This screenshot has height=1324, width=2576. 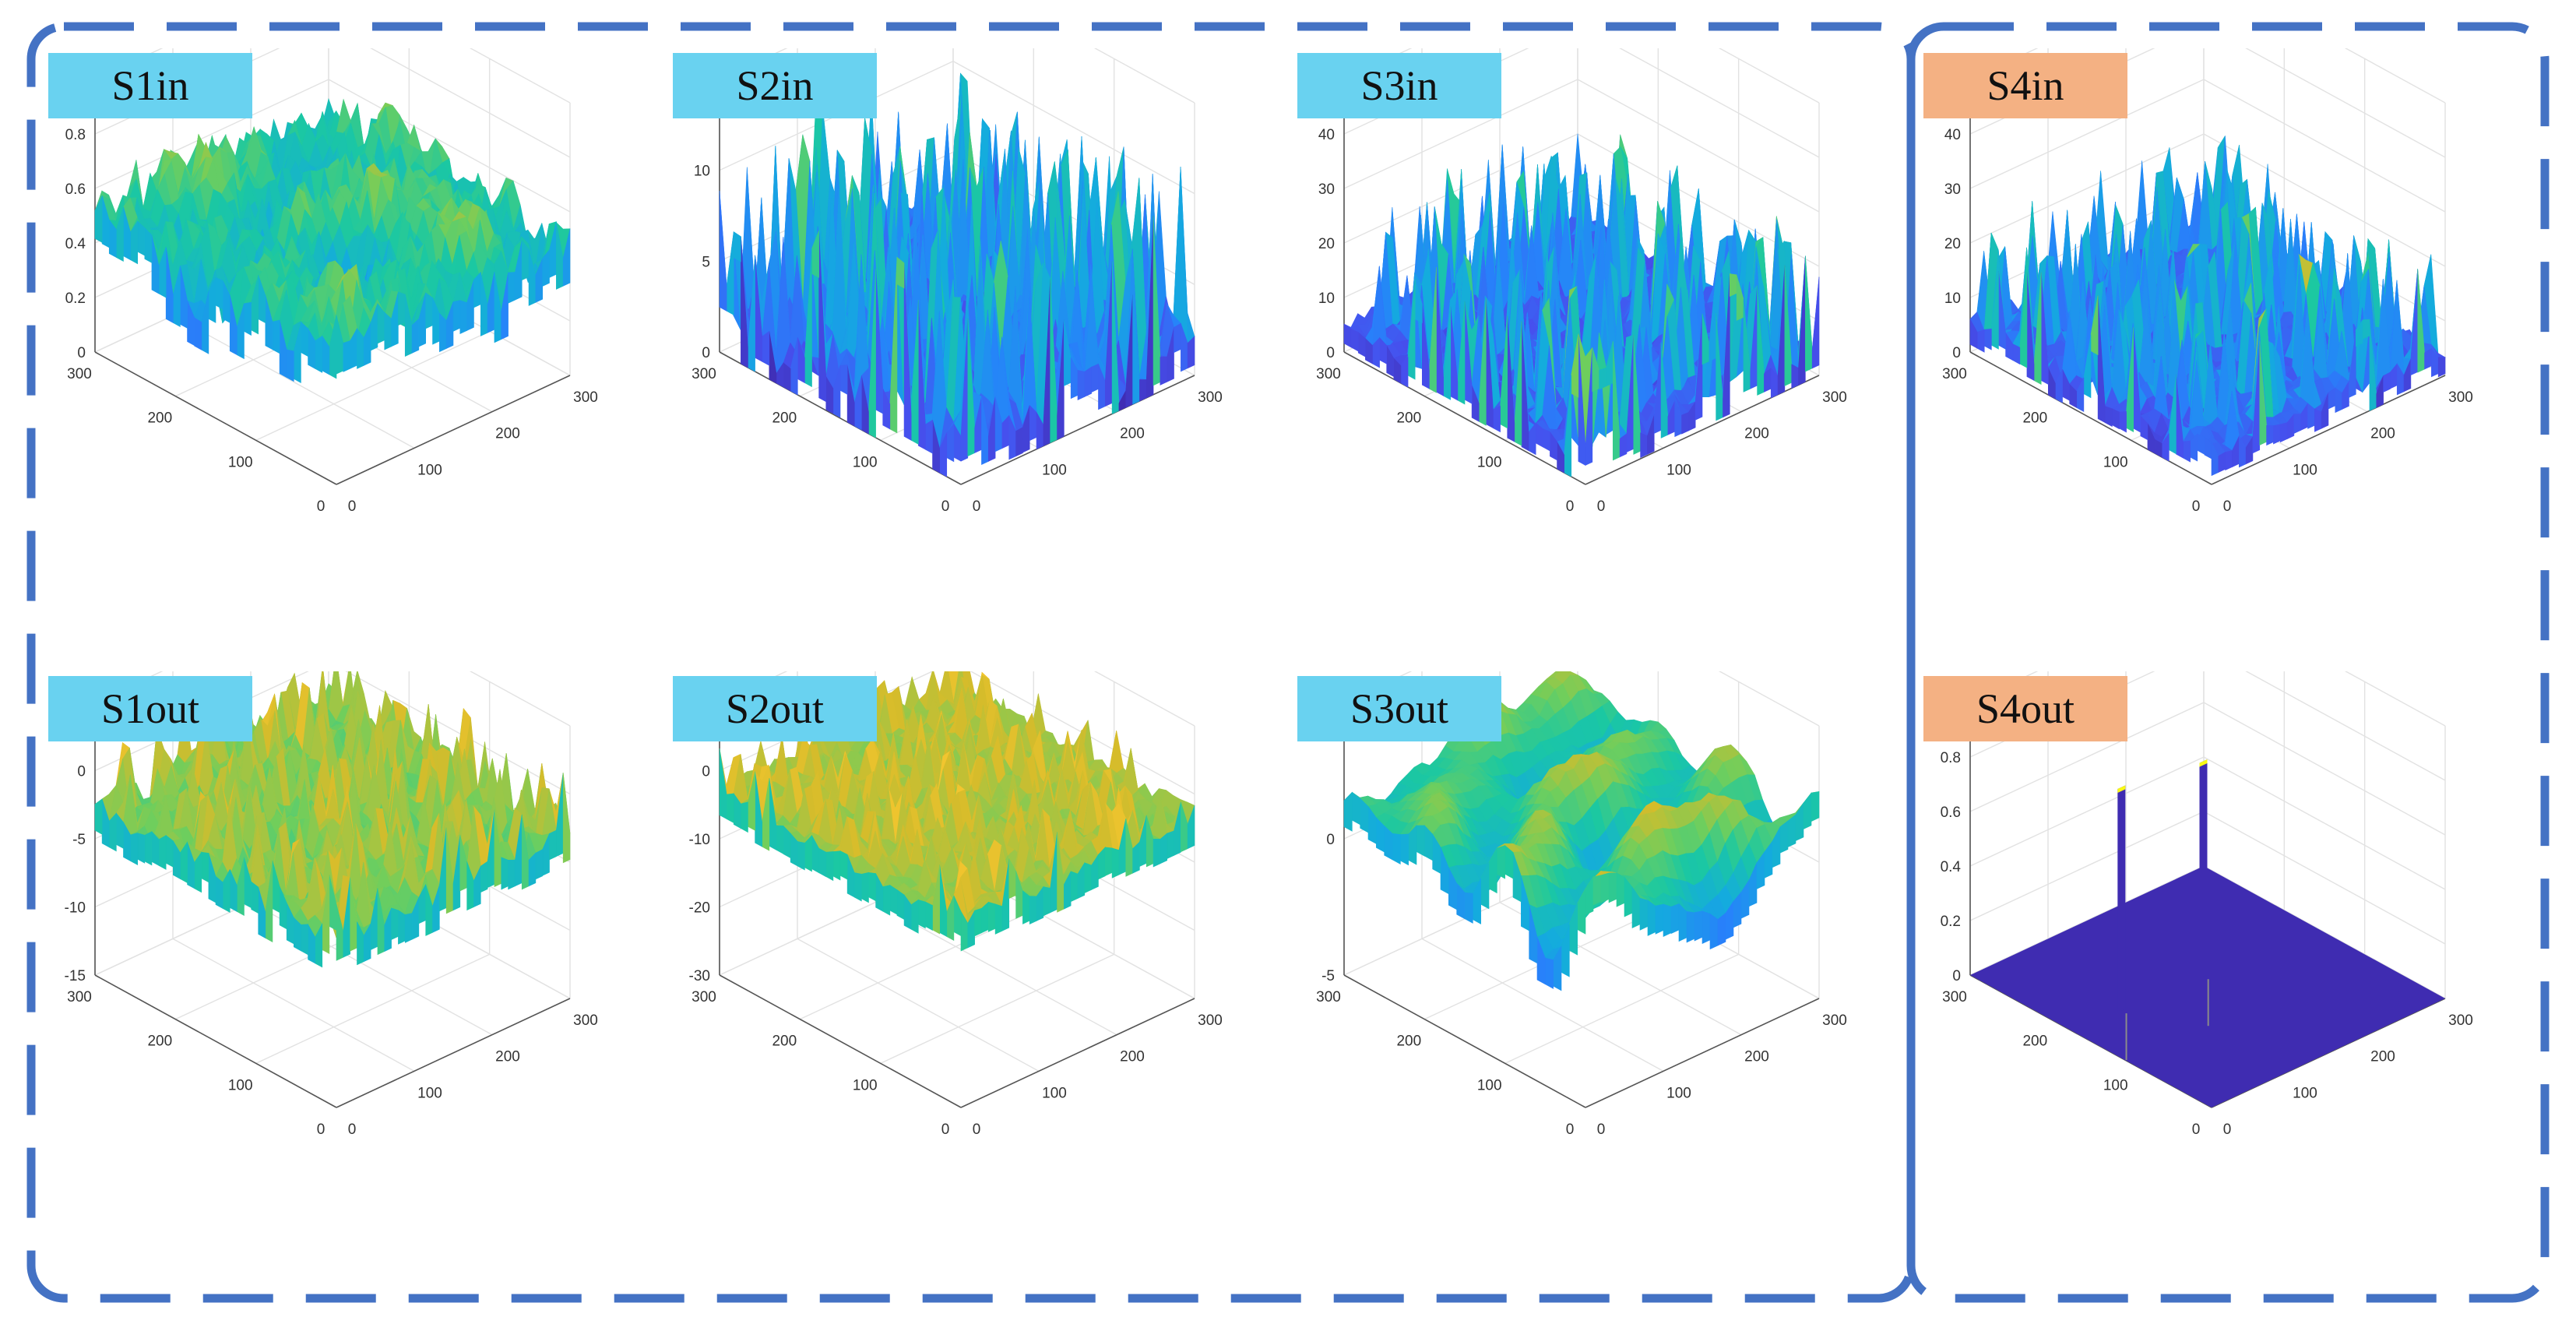 What do you see at coordinates (1399, 85) in the screenshot?
I see `panel-label-s3in: S3in` at bounding box center [1399, 85].